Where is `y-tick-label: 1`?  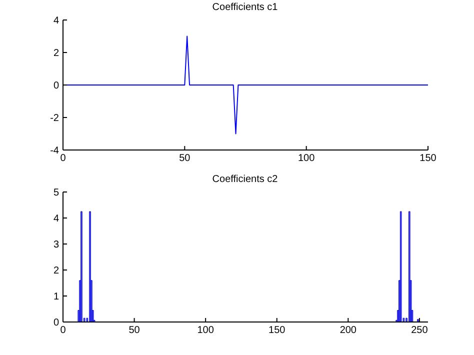
y-tick-label: 1 is located at coordinates (56, 297).